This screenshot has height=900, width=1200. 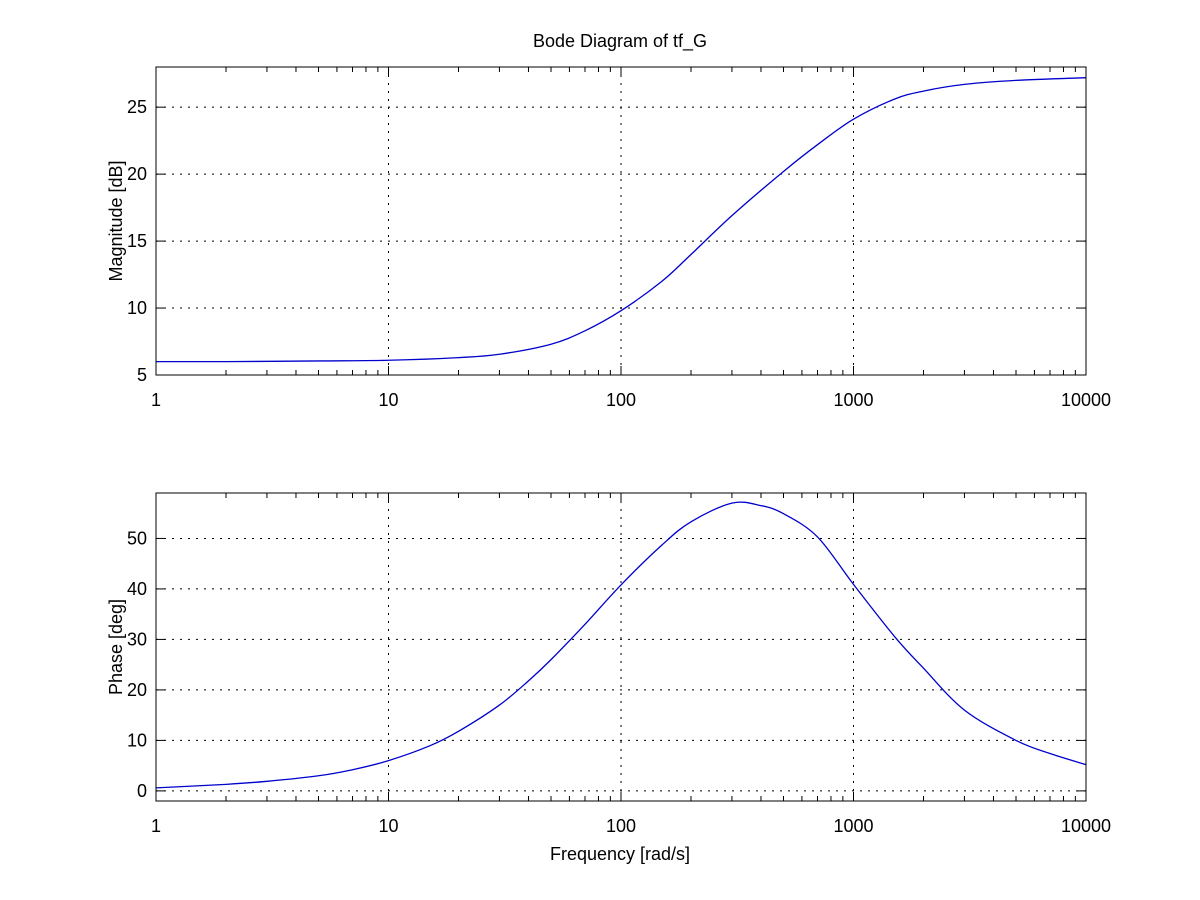 What do you see at coordinates (137, 639) in the screenshot?
I see `phase-y-tick-label: 30` at bounding box center [137, 639].